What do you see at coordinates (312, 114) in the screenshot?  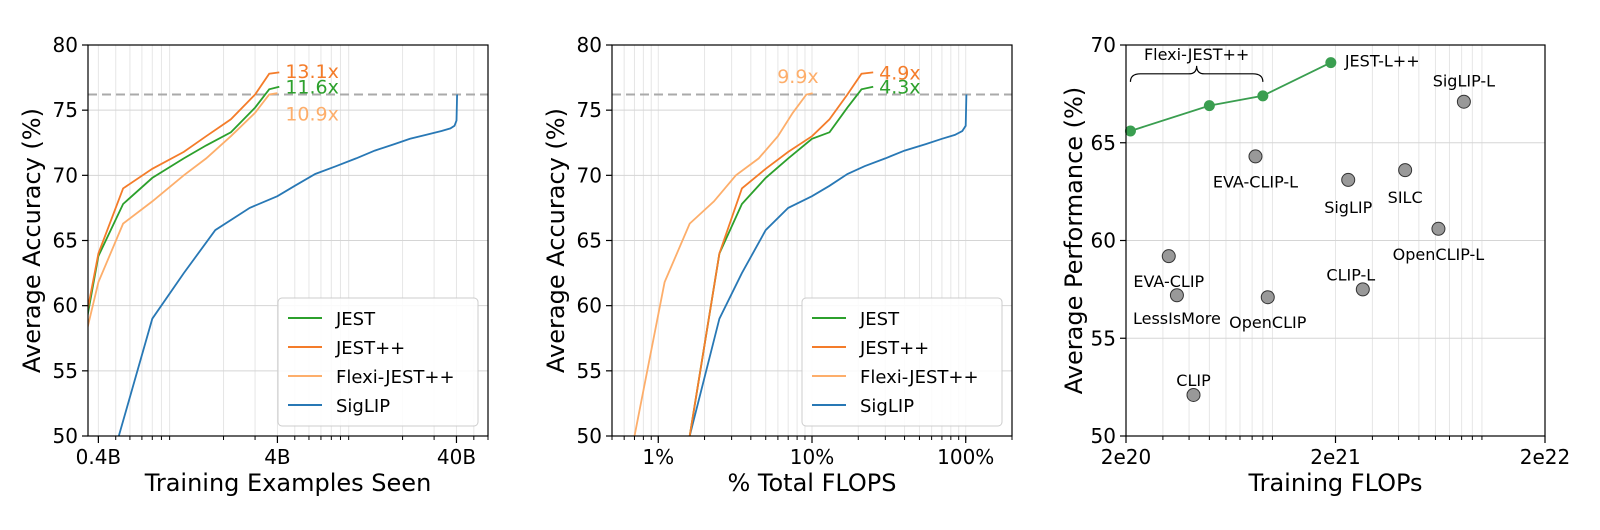 I see `annotation-label: 10.9x` at bounding box center [312, 114].